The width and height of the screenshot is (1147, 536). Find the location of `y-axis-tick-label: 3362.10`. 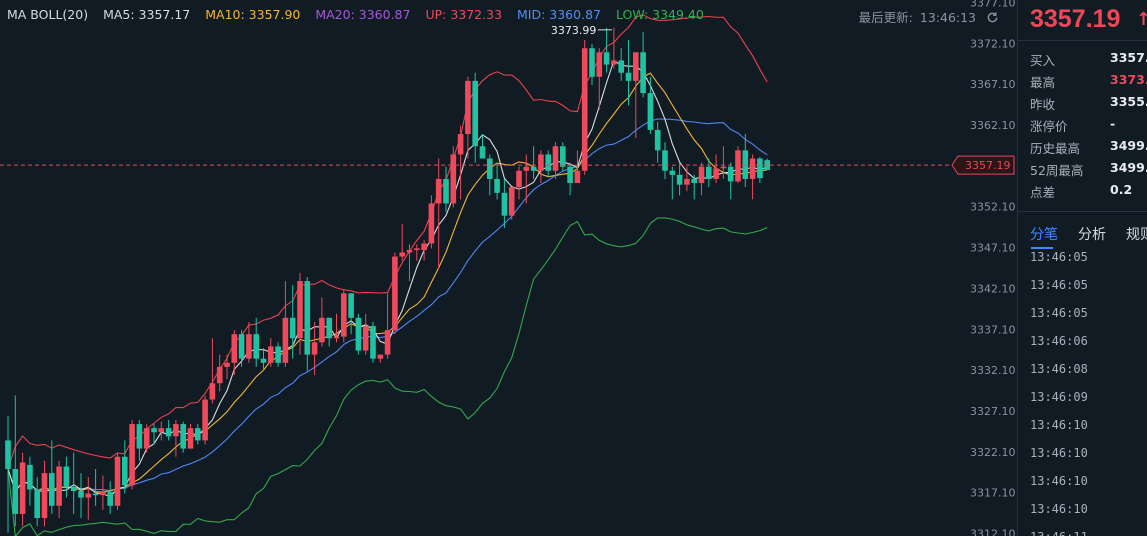

y-axis-tick-label: 3362.10 is located at coordinates (993, 125).